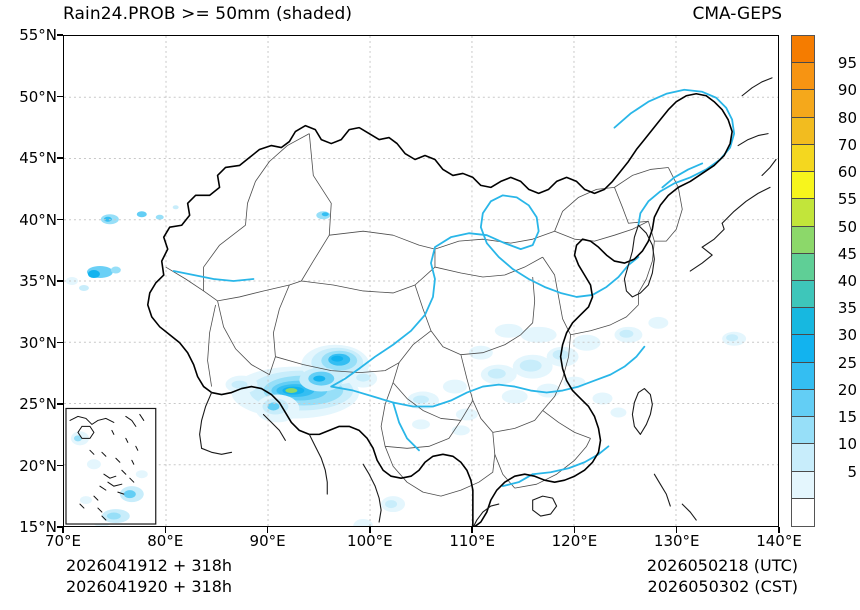 The image size is (860, 610). I want to click on x-axis-label: 100°E, so click(370, 541).